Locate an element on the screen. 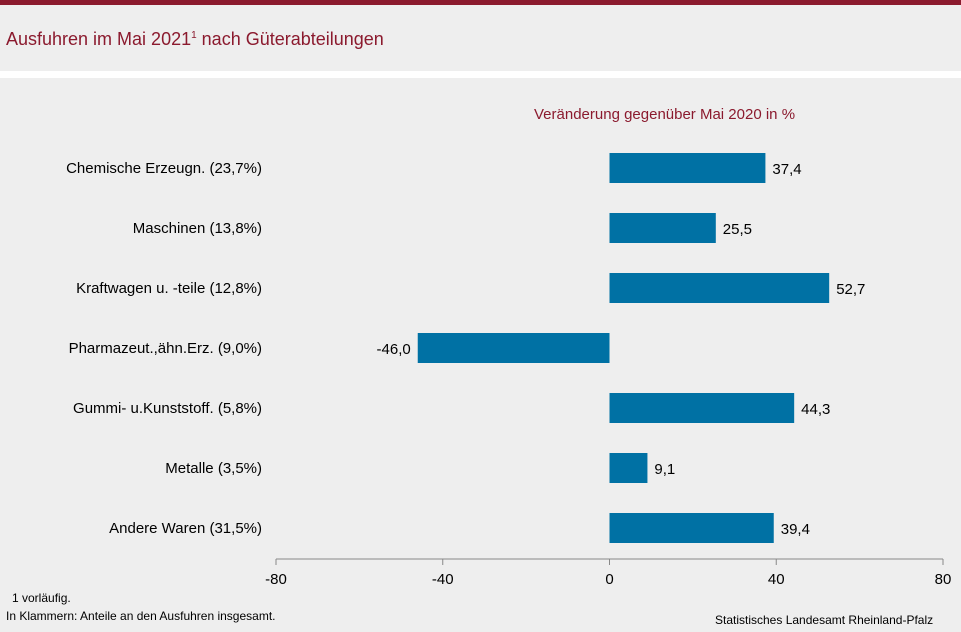 The image size is (961, 632). x-tick-label: -40 is located at coordinates (443, 579).